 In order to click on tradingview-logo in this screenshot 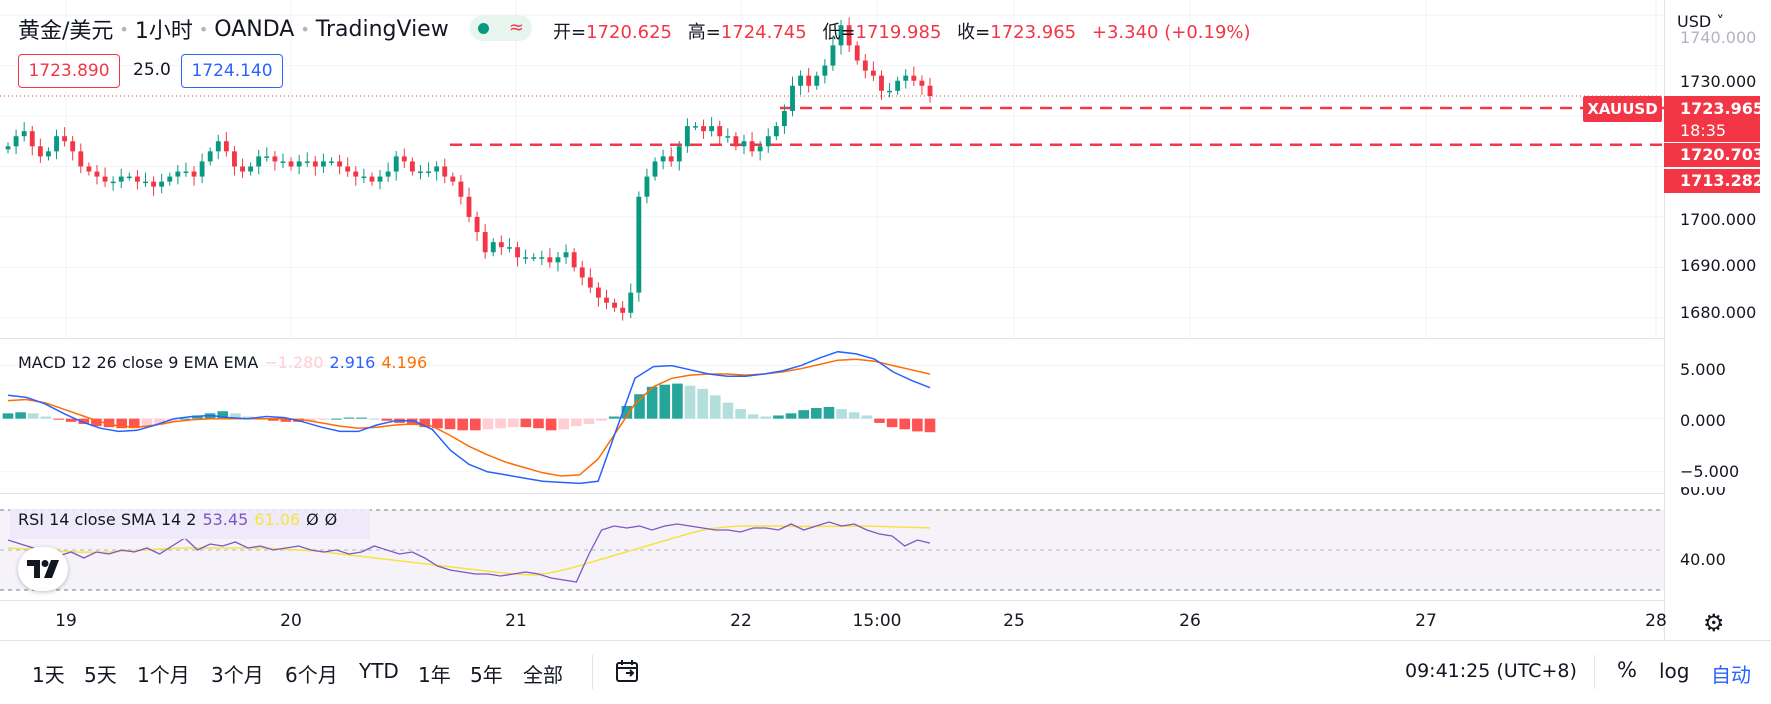, I will do `click(43, 569)`.